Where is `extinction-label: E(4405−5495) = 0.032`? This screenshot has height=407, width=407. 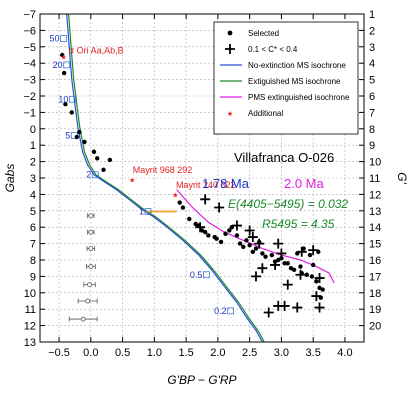
extinction-label: E(4405−5495) = 0.032 is located at coordinates (288, 204).